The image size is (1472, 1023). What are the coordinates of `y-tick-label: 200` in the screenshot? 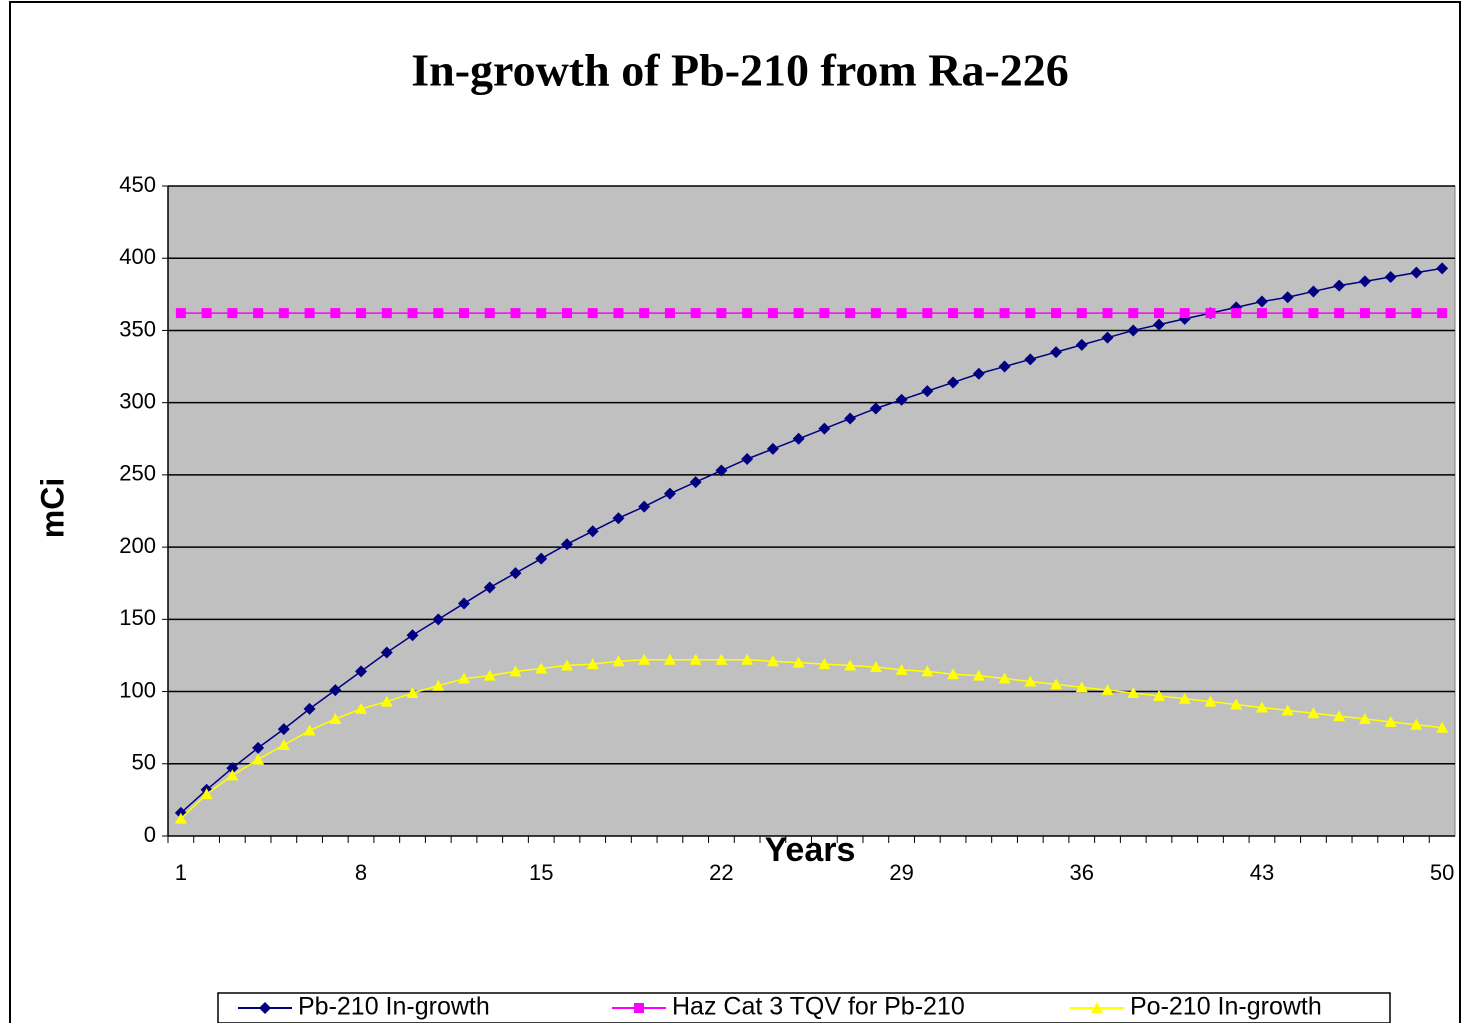 It's located at (137, 545).